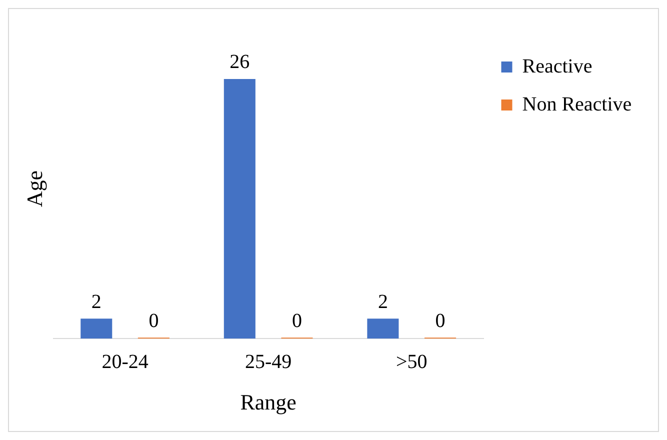  Describe the element at coordinates (268, 402) in the screenshot. I see `x-axis-title: Range` at that location.